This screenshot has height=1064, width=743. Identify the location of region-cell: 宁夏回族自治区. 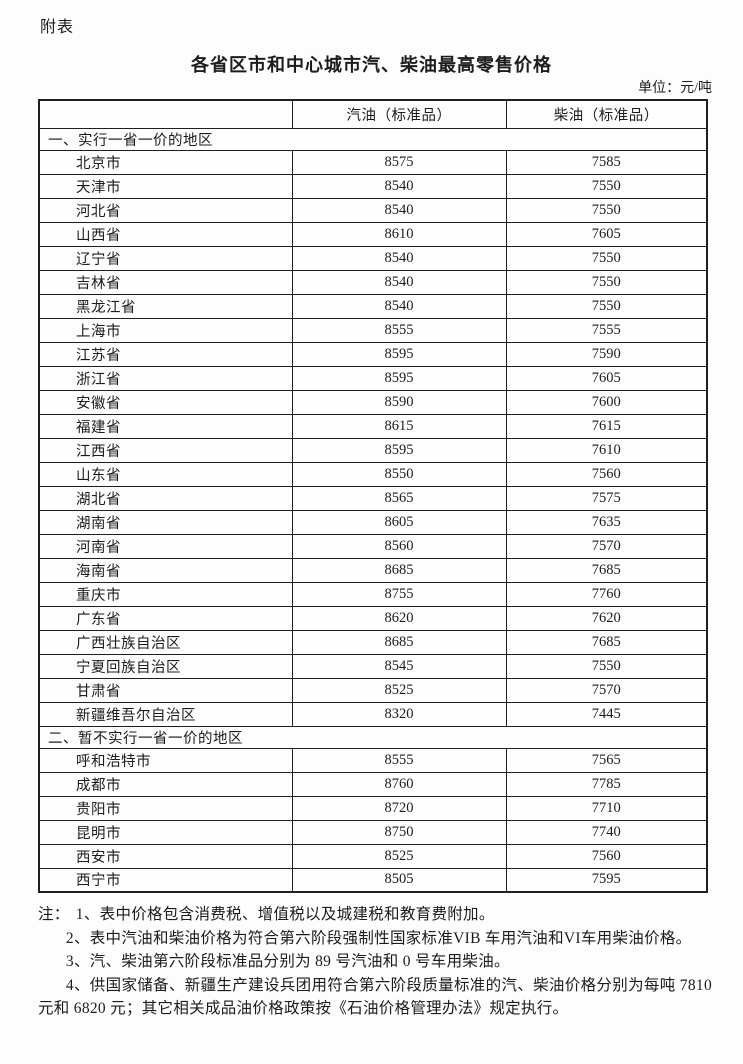
(165, 666).